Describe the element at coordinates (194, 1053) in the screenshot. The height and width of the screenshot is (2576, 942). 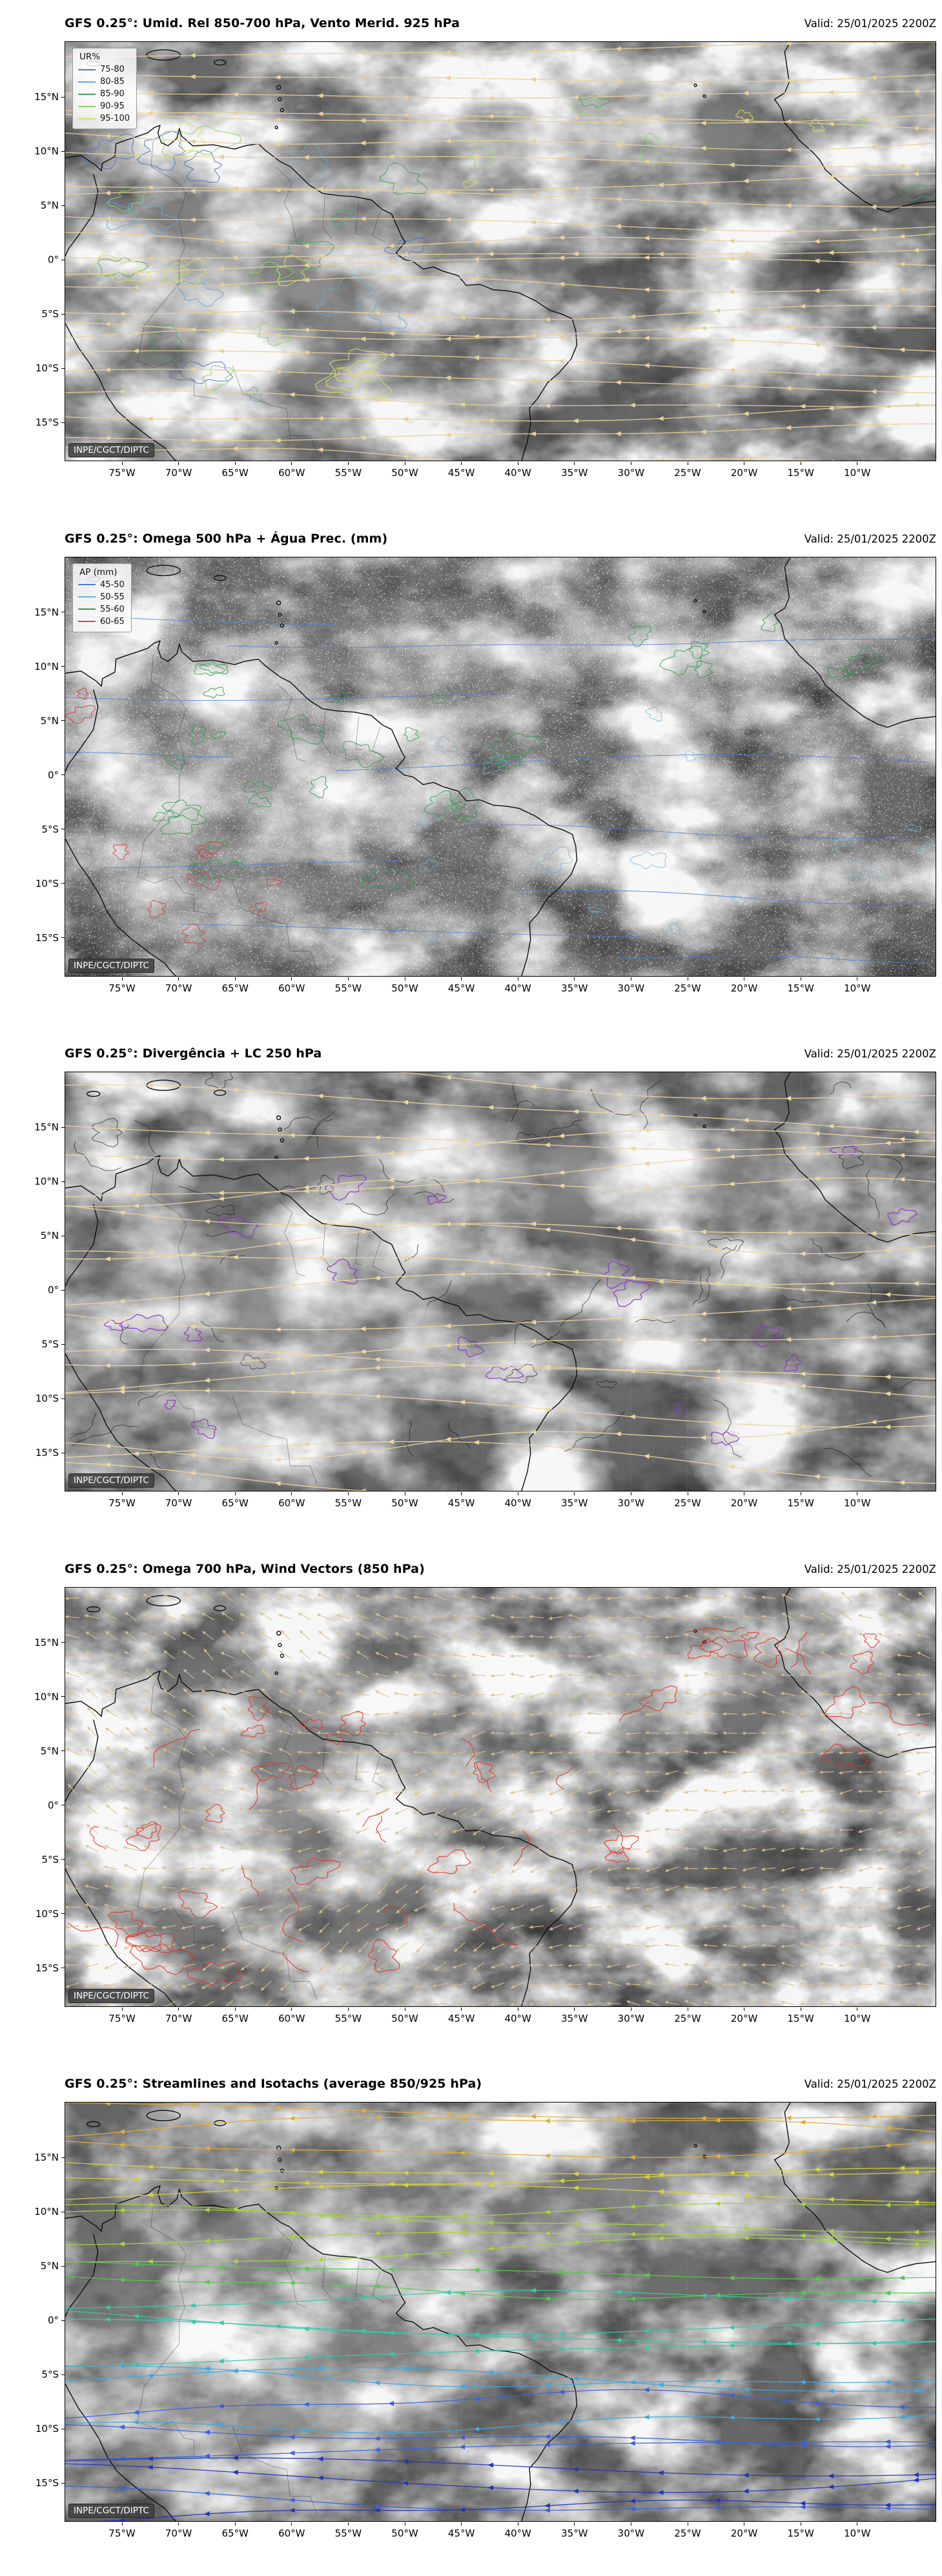
I see `panel-title: GFS 0.25°: Divergência + LC 250 hPa` at that location.